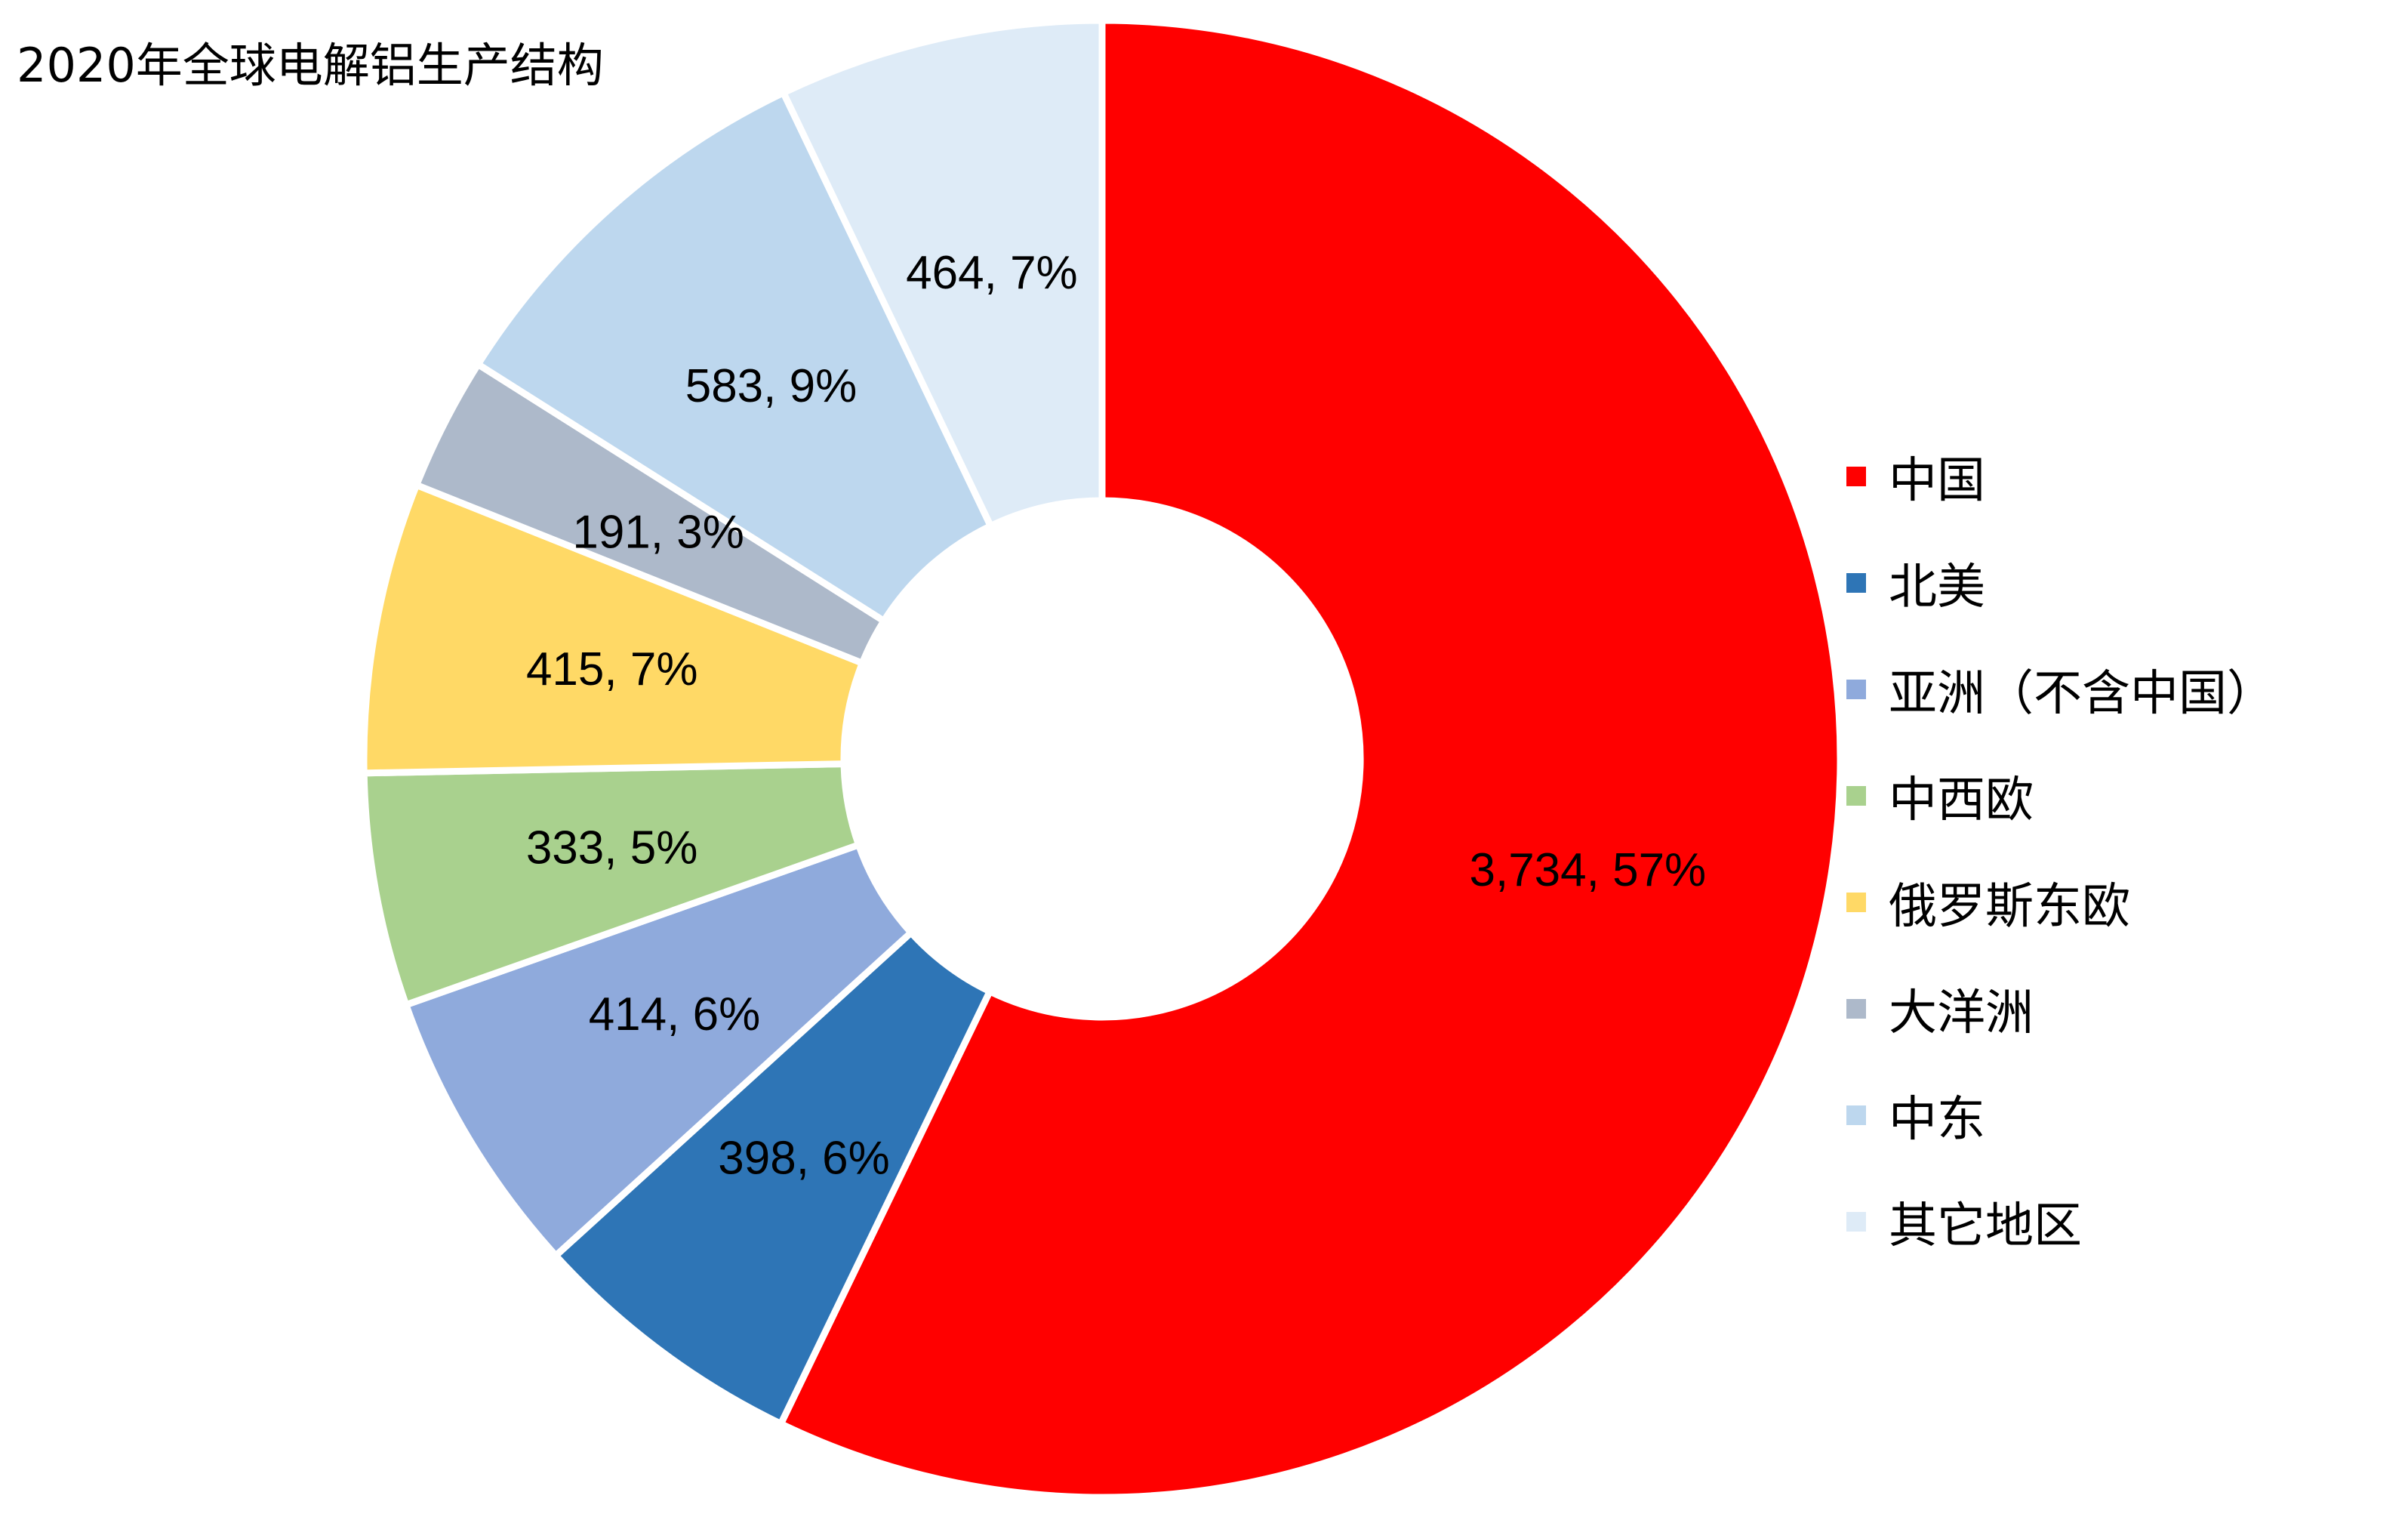 The image size is (2408, 1517). Describe the element at coordinates (1961, 1013) in the screenshot. I see `legend-label: 大洋洲` at that location.